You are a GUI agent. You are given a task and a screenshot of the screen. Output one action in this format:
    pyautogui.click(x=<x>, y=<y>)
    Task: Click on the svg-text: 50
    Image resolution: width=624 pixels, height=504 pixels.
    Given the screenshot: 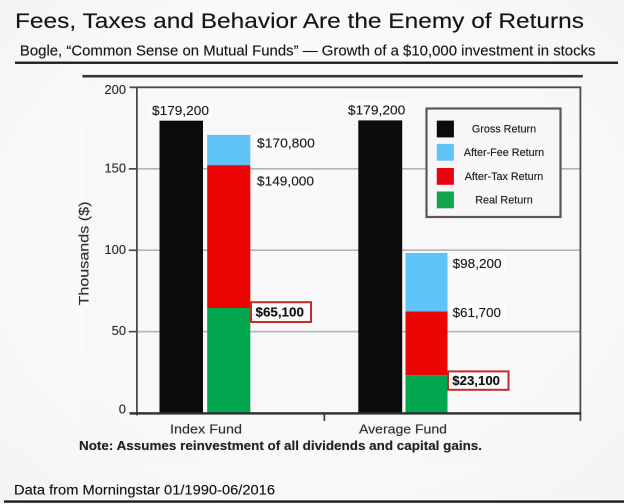 What is the action you would take?
    pyautogui.click(x=119, y=331)
    